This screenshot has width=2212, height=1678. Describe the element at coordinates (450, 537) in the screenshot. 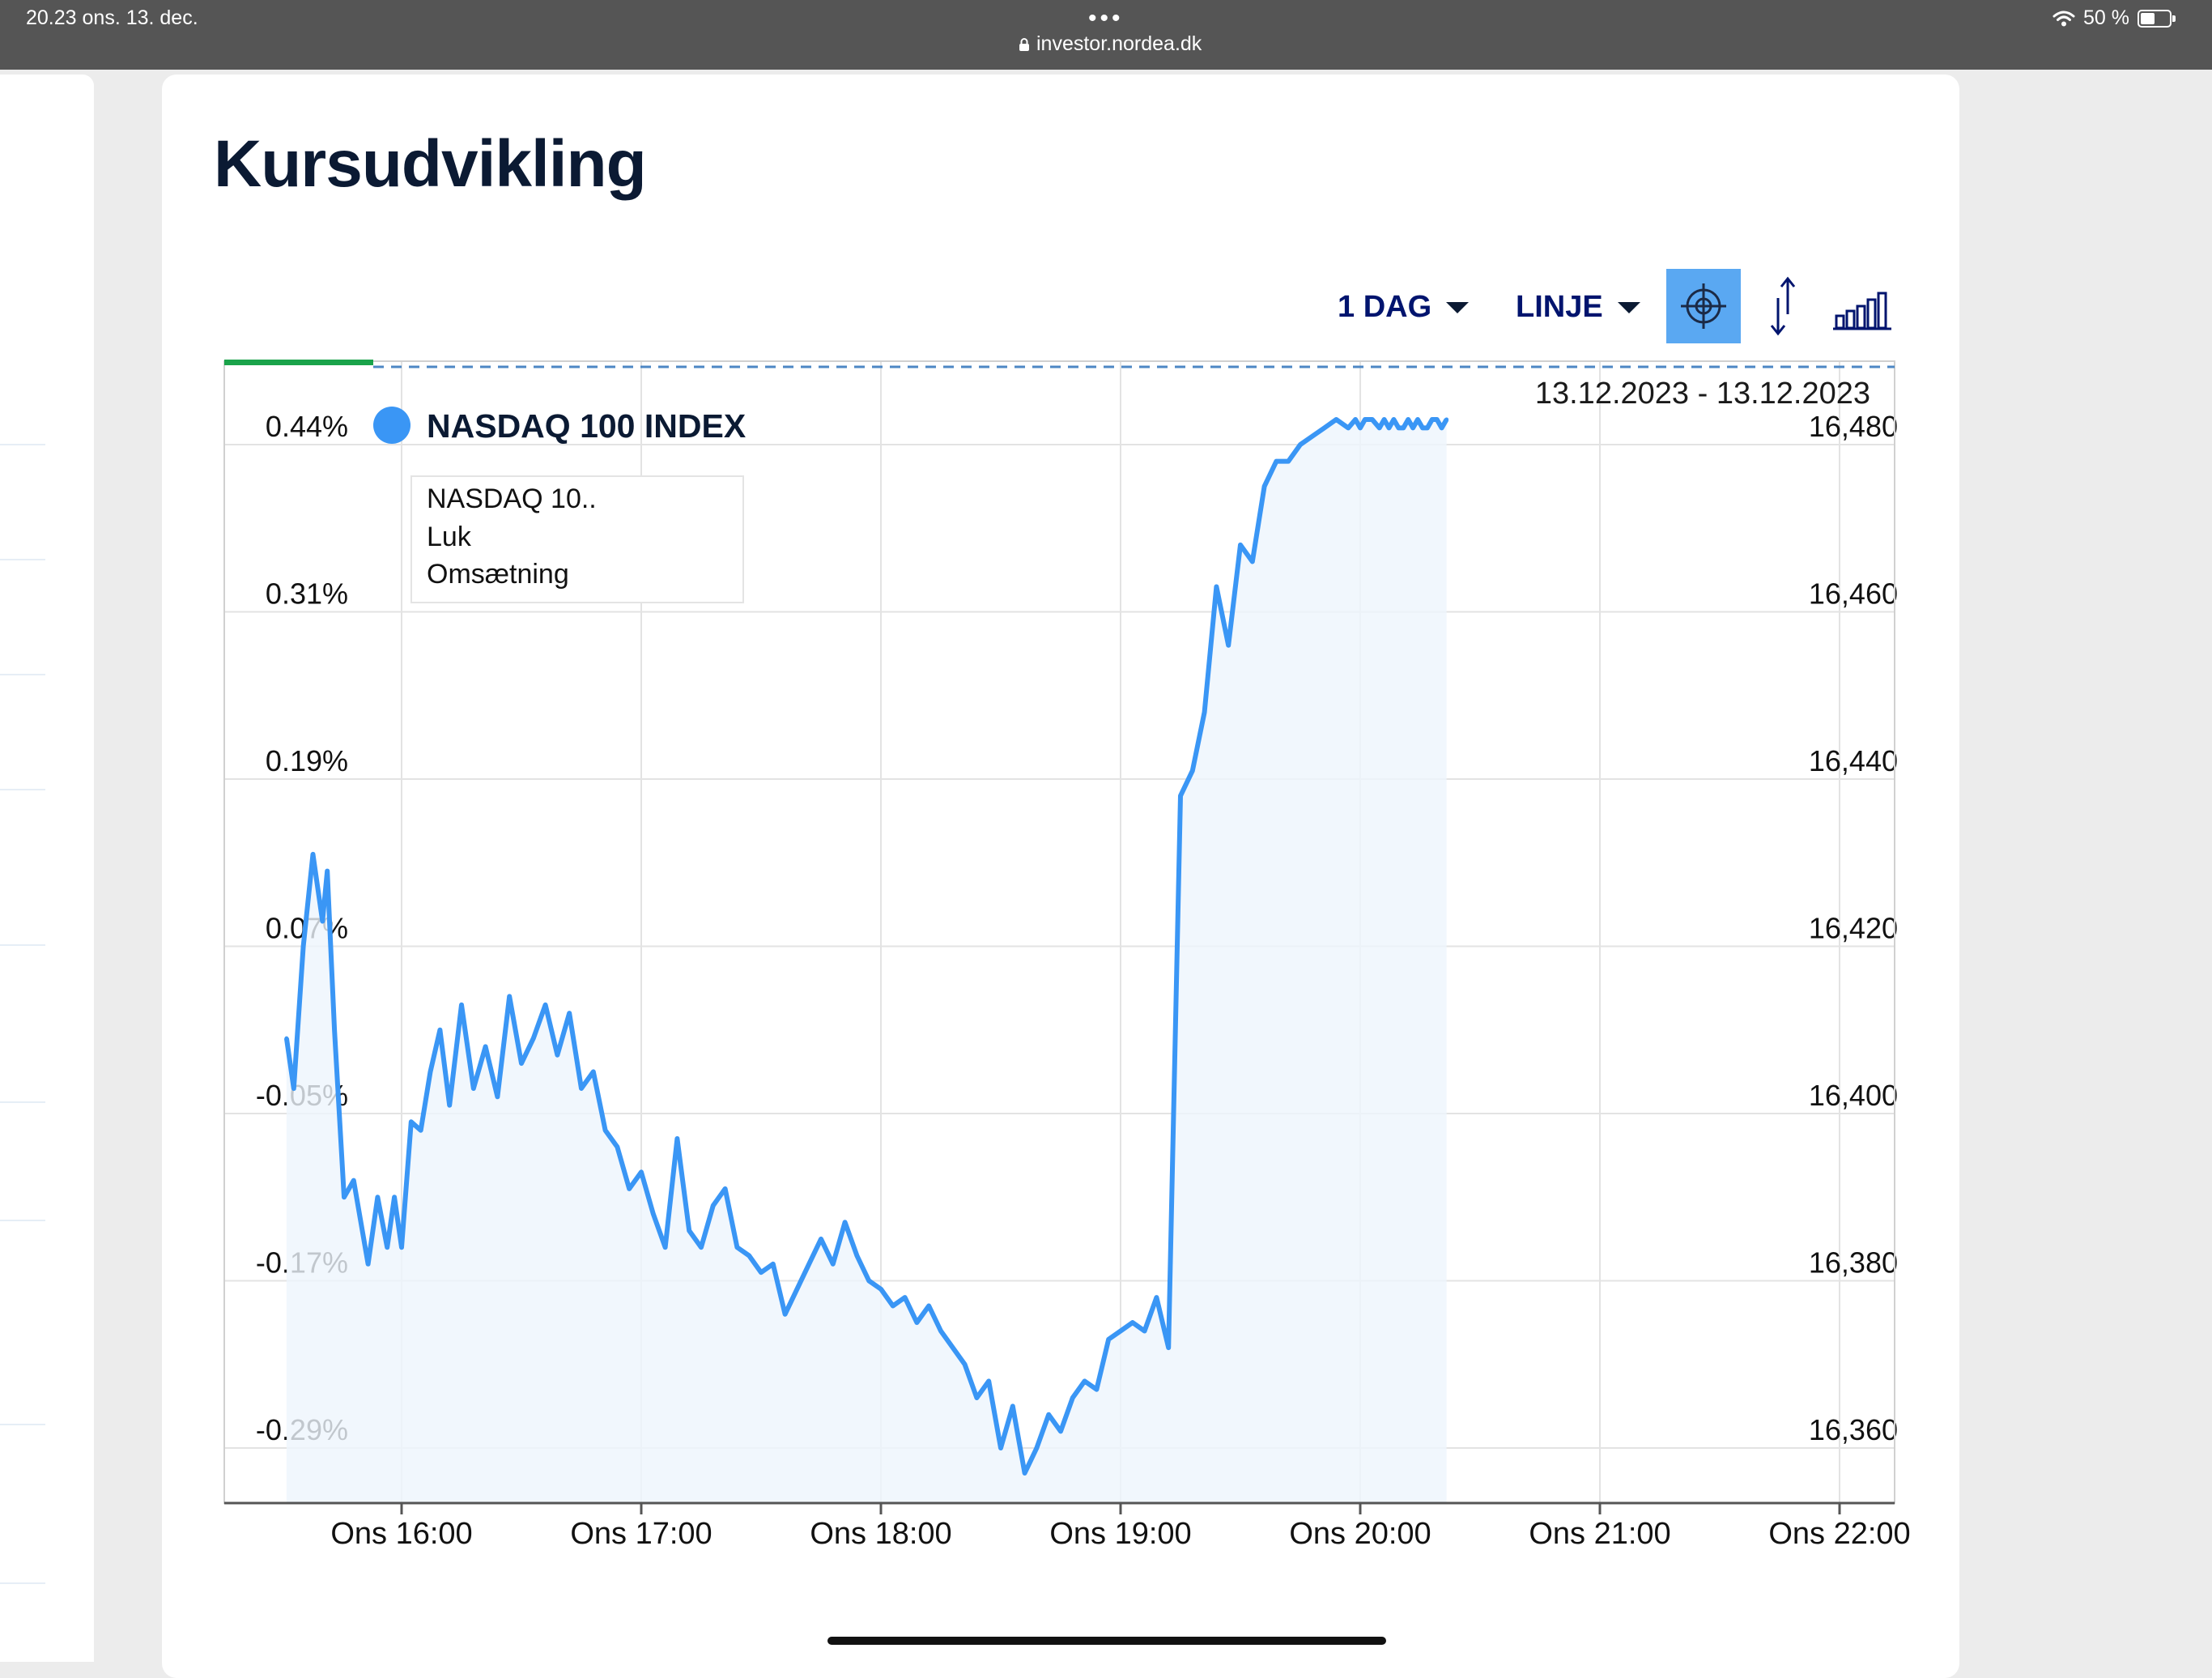

I see `tooltip-line: Luk` at that location.